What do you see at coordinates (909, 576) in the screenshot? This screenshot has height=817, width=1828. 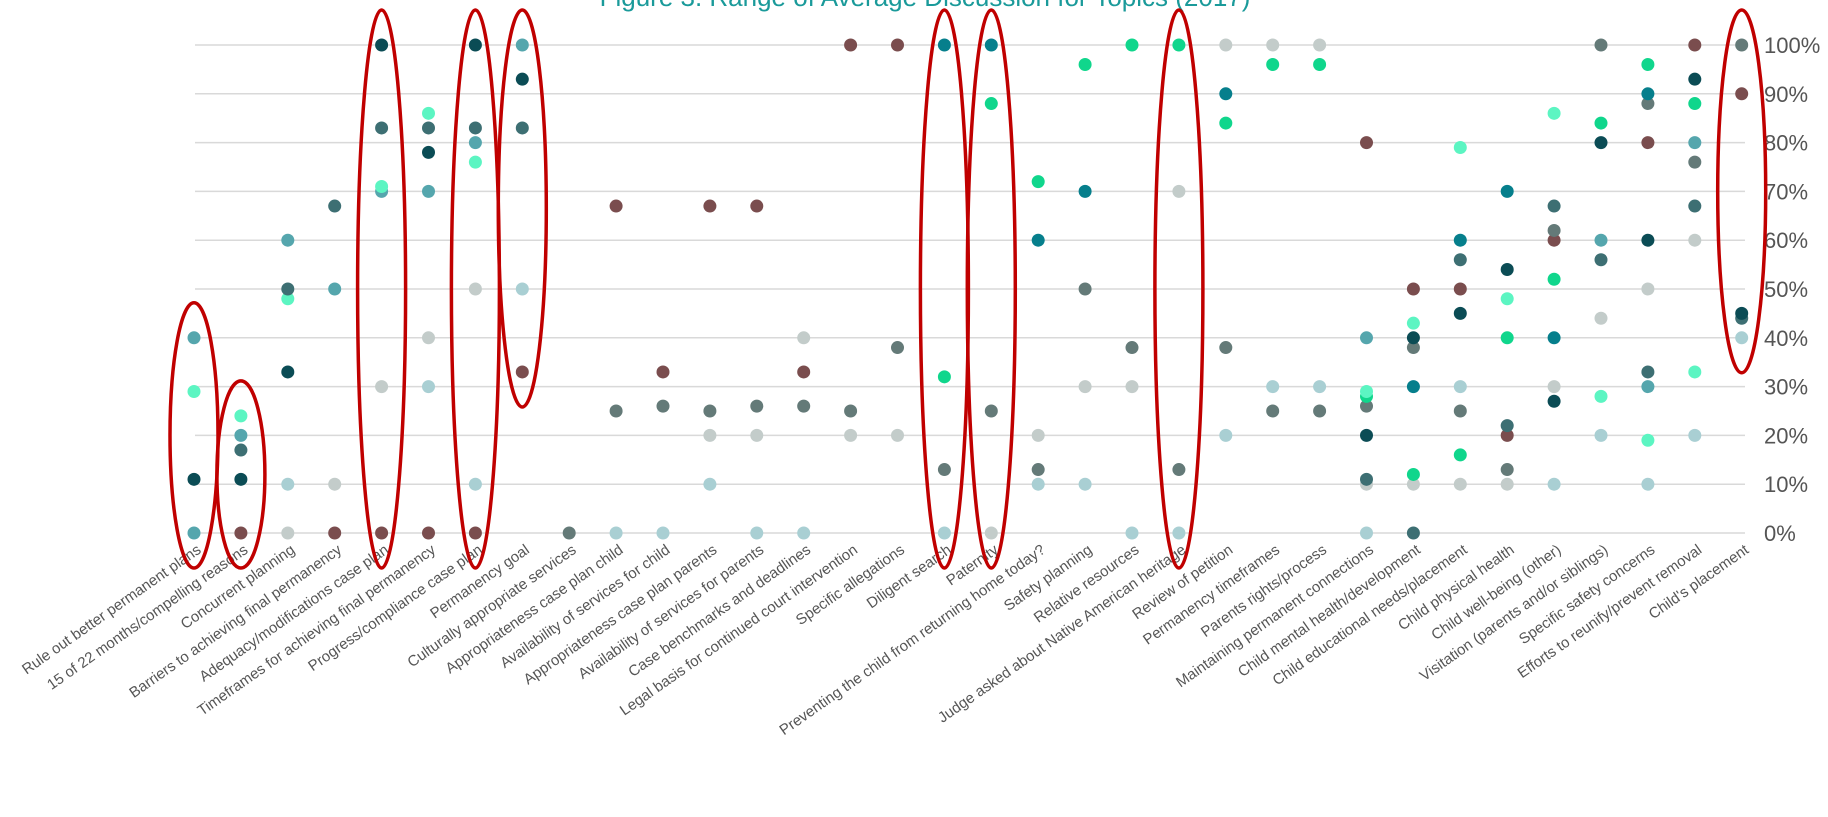 I see `x-category-label: Diligent search` at bounding box center [909, 576].